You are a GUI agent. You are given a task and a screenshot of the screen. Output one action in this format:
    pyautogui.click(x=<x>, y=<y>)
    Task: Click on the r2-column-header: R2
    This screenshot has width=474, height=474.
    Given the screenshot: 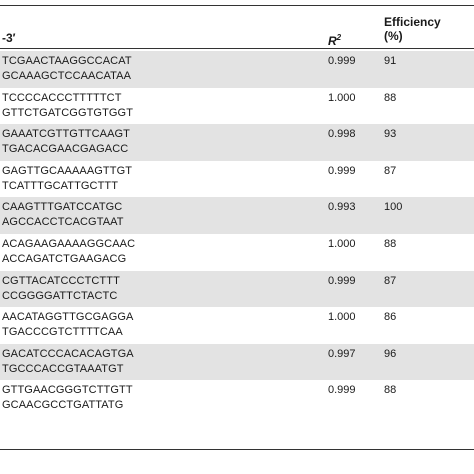 What is the action you would take?
    pyautogui.click(x=334, y=39)
    